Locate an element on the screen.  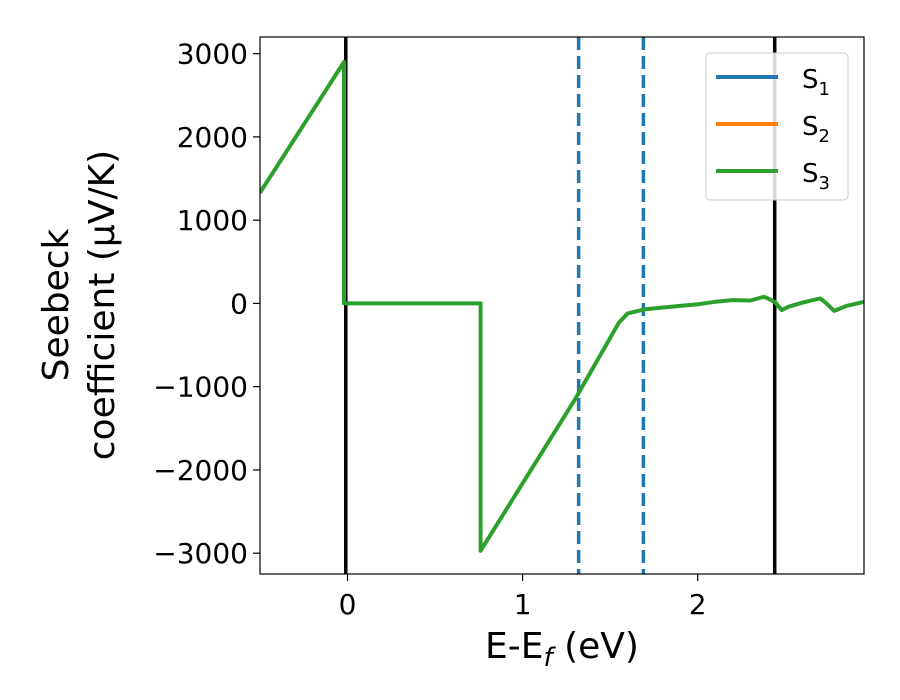
y-axis-title-line1: Seebeck is located at coordinates (56, 304).